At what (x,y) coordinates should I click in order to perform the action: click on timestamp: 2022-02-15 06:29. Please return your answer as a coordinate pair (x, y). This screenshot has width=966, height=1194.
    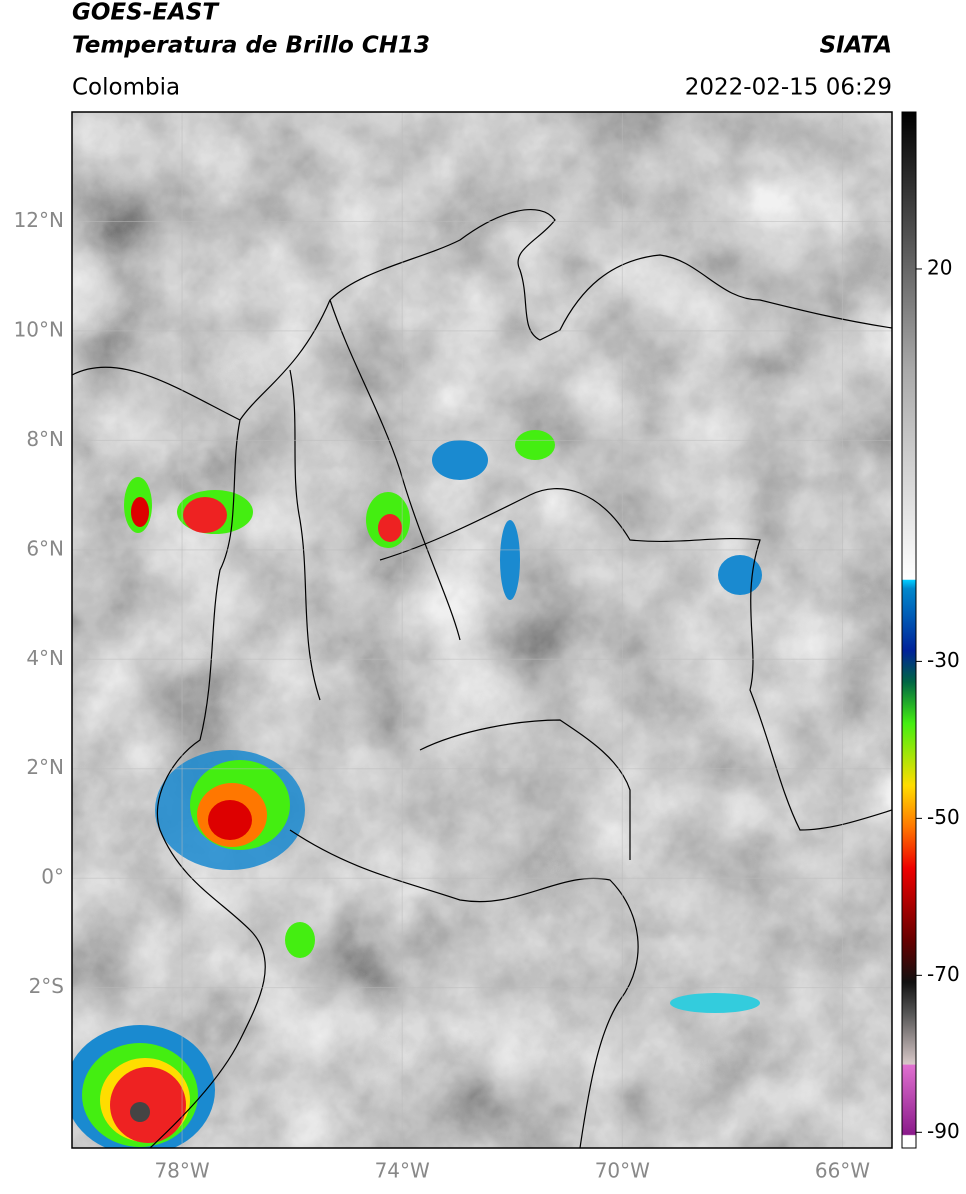
    Looking at the image, I should click on (788, 88).